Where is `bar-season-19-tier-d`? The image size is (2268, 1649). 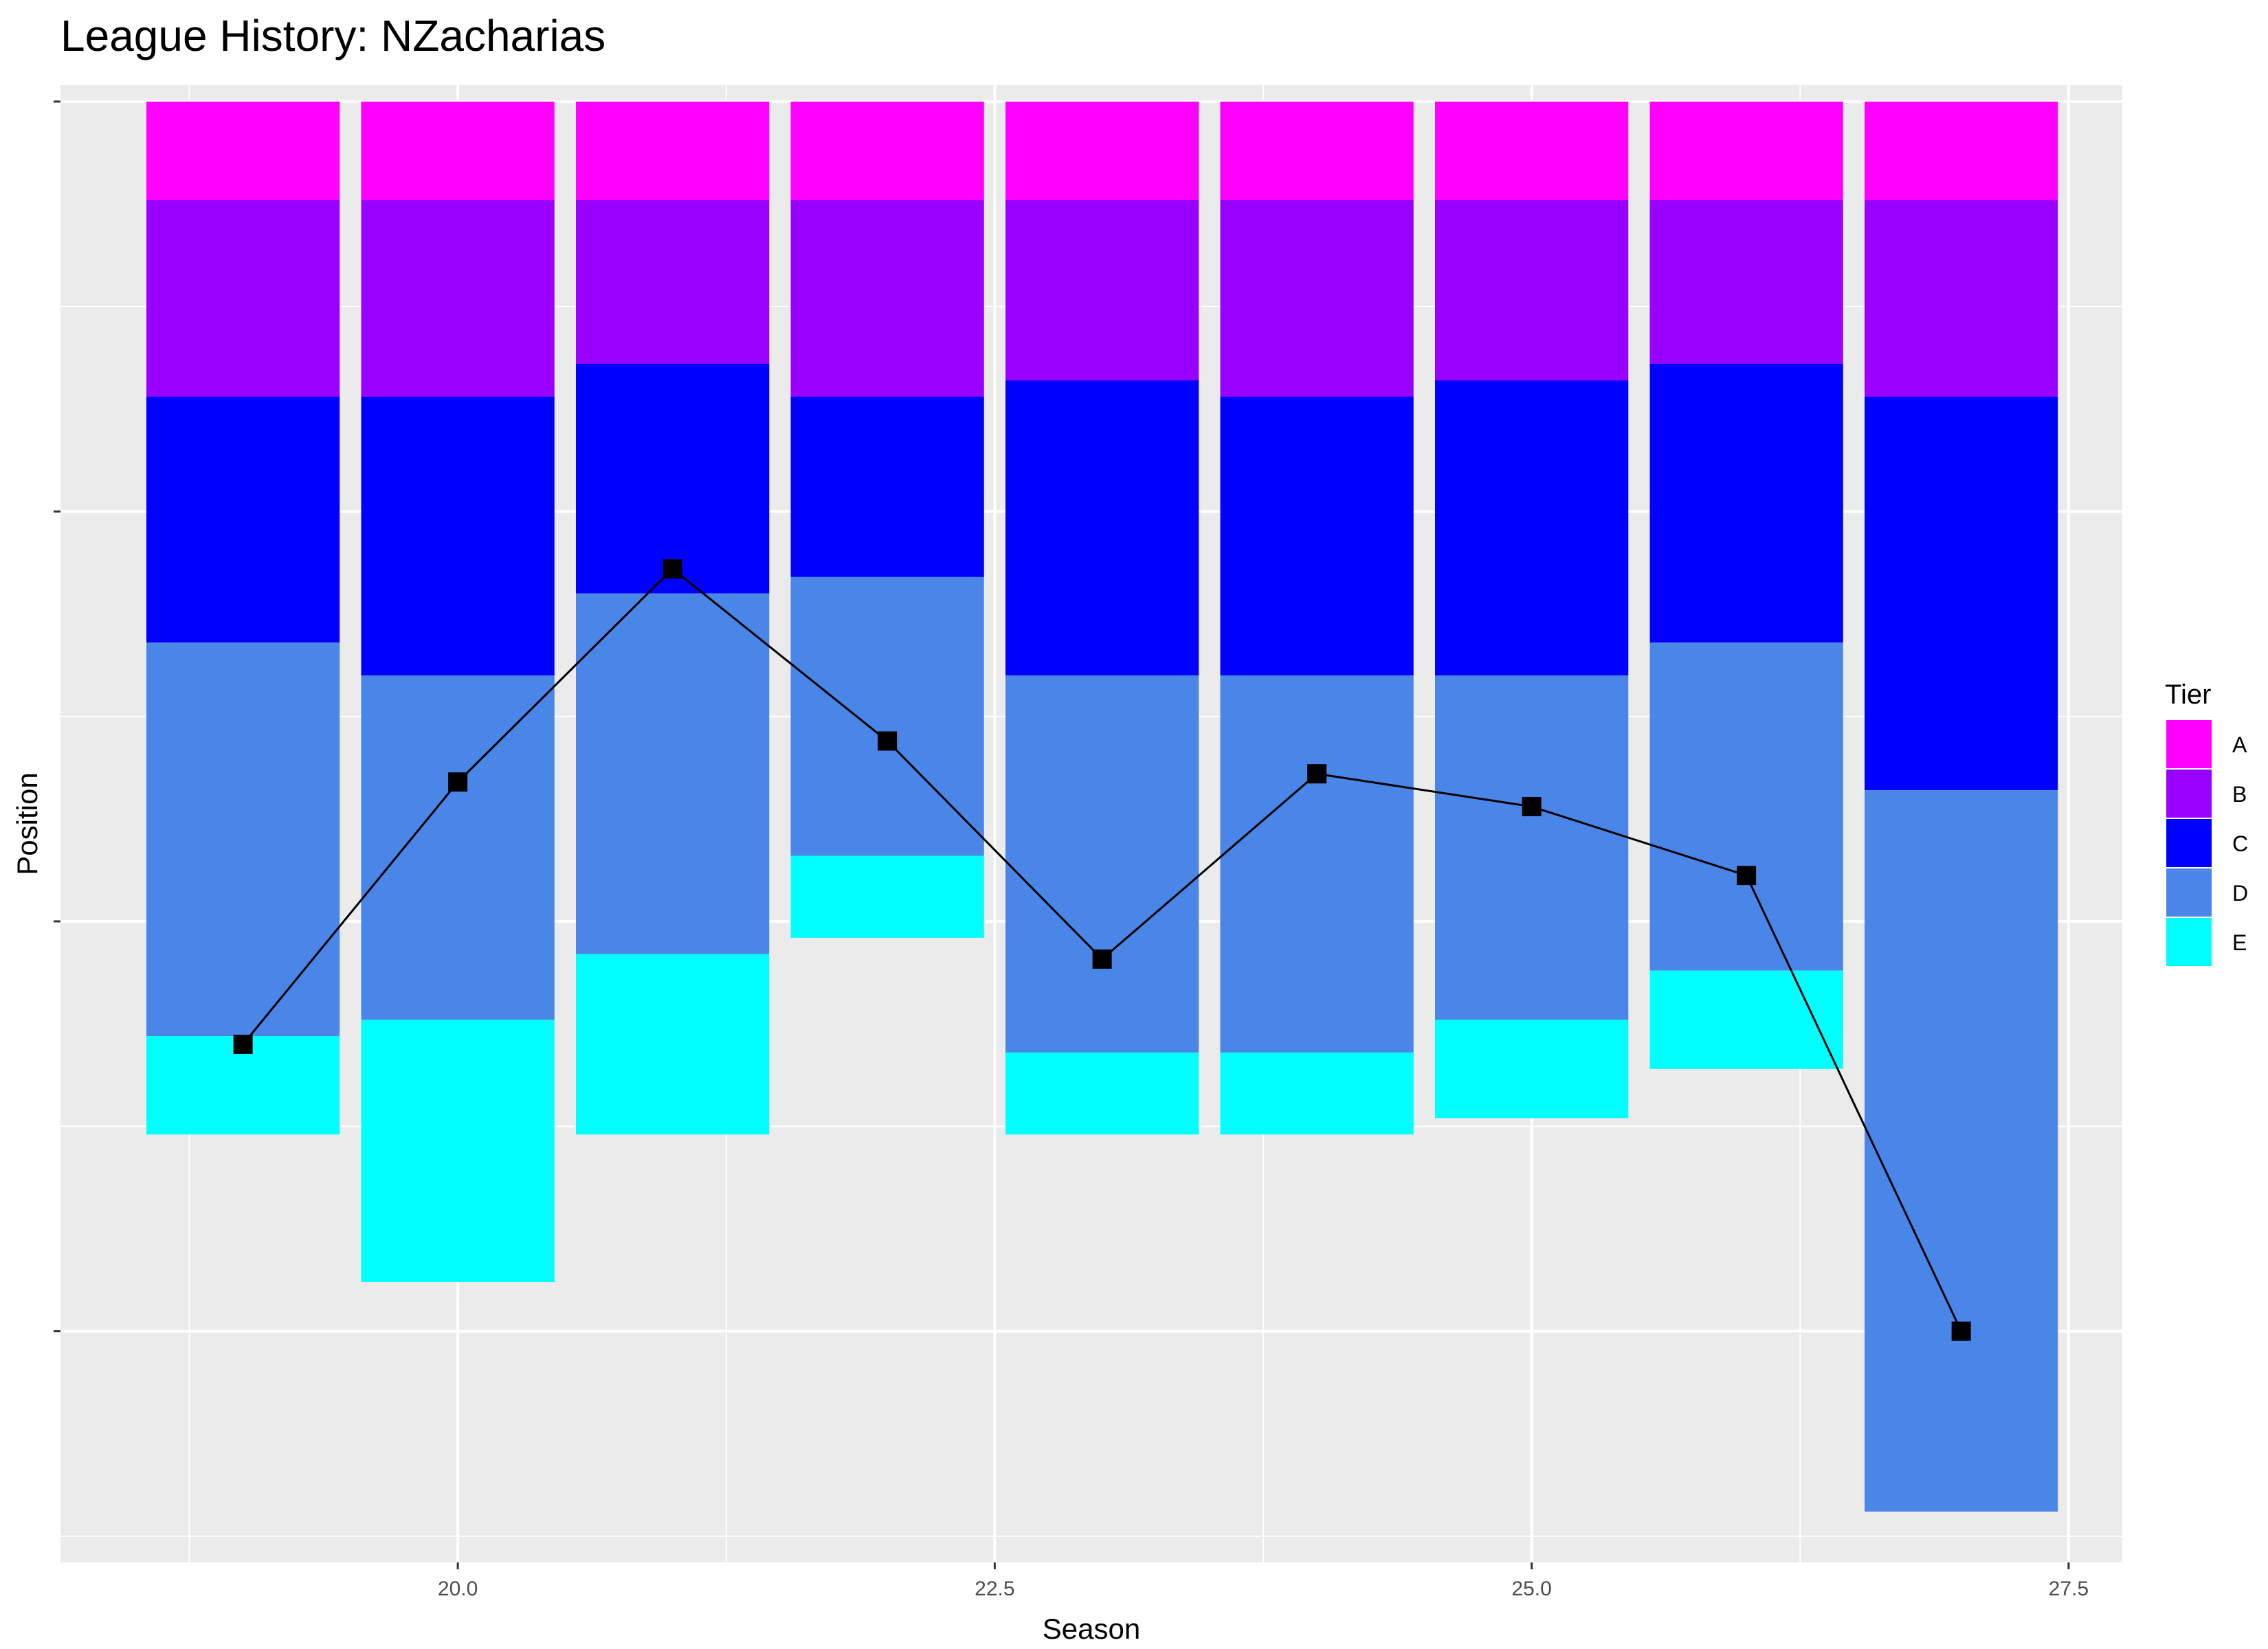 bar-season-19-tier-d is located at coordinates (243, 840).